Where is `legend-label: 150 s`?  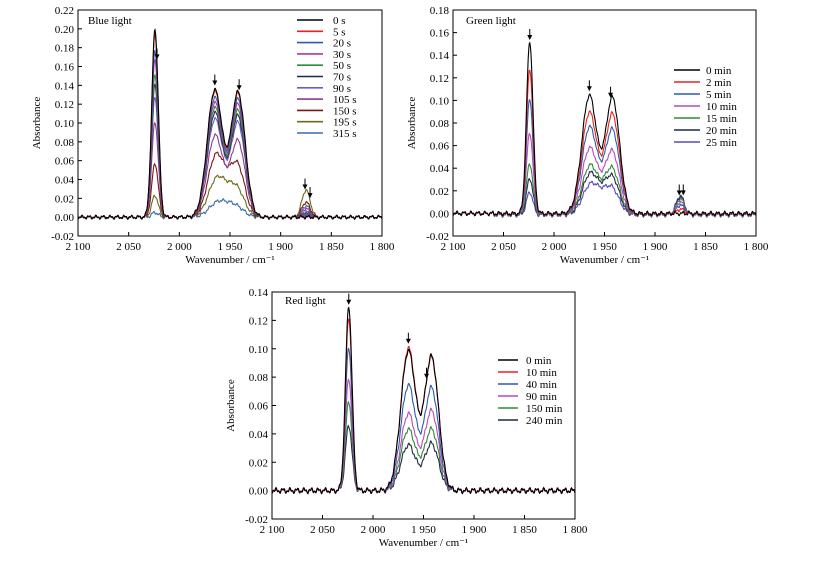 legend-label: 150 s is located at coordinates (345, 111).